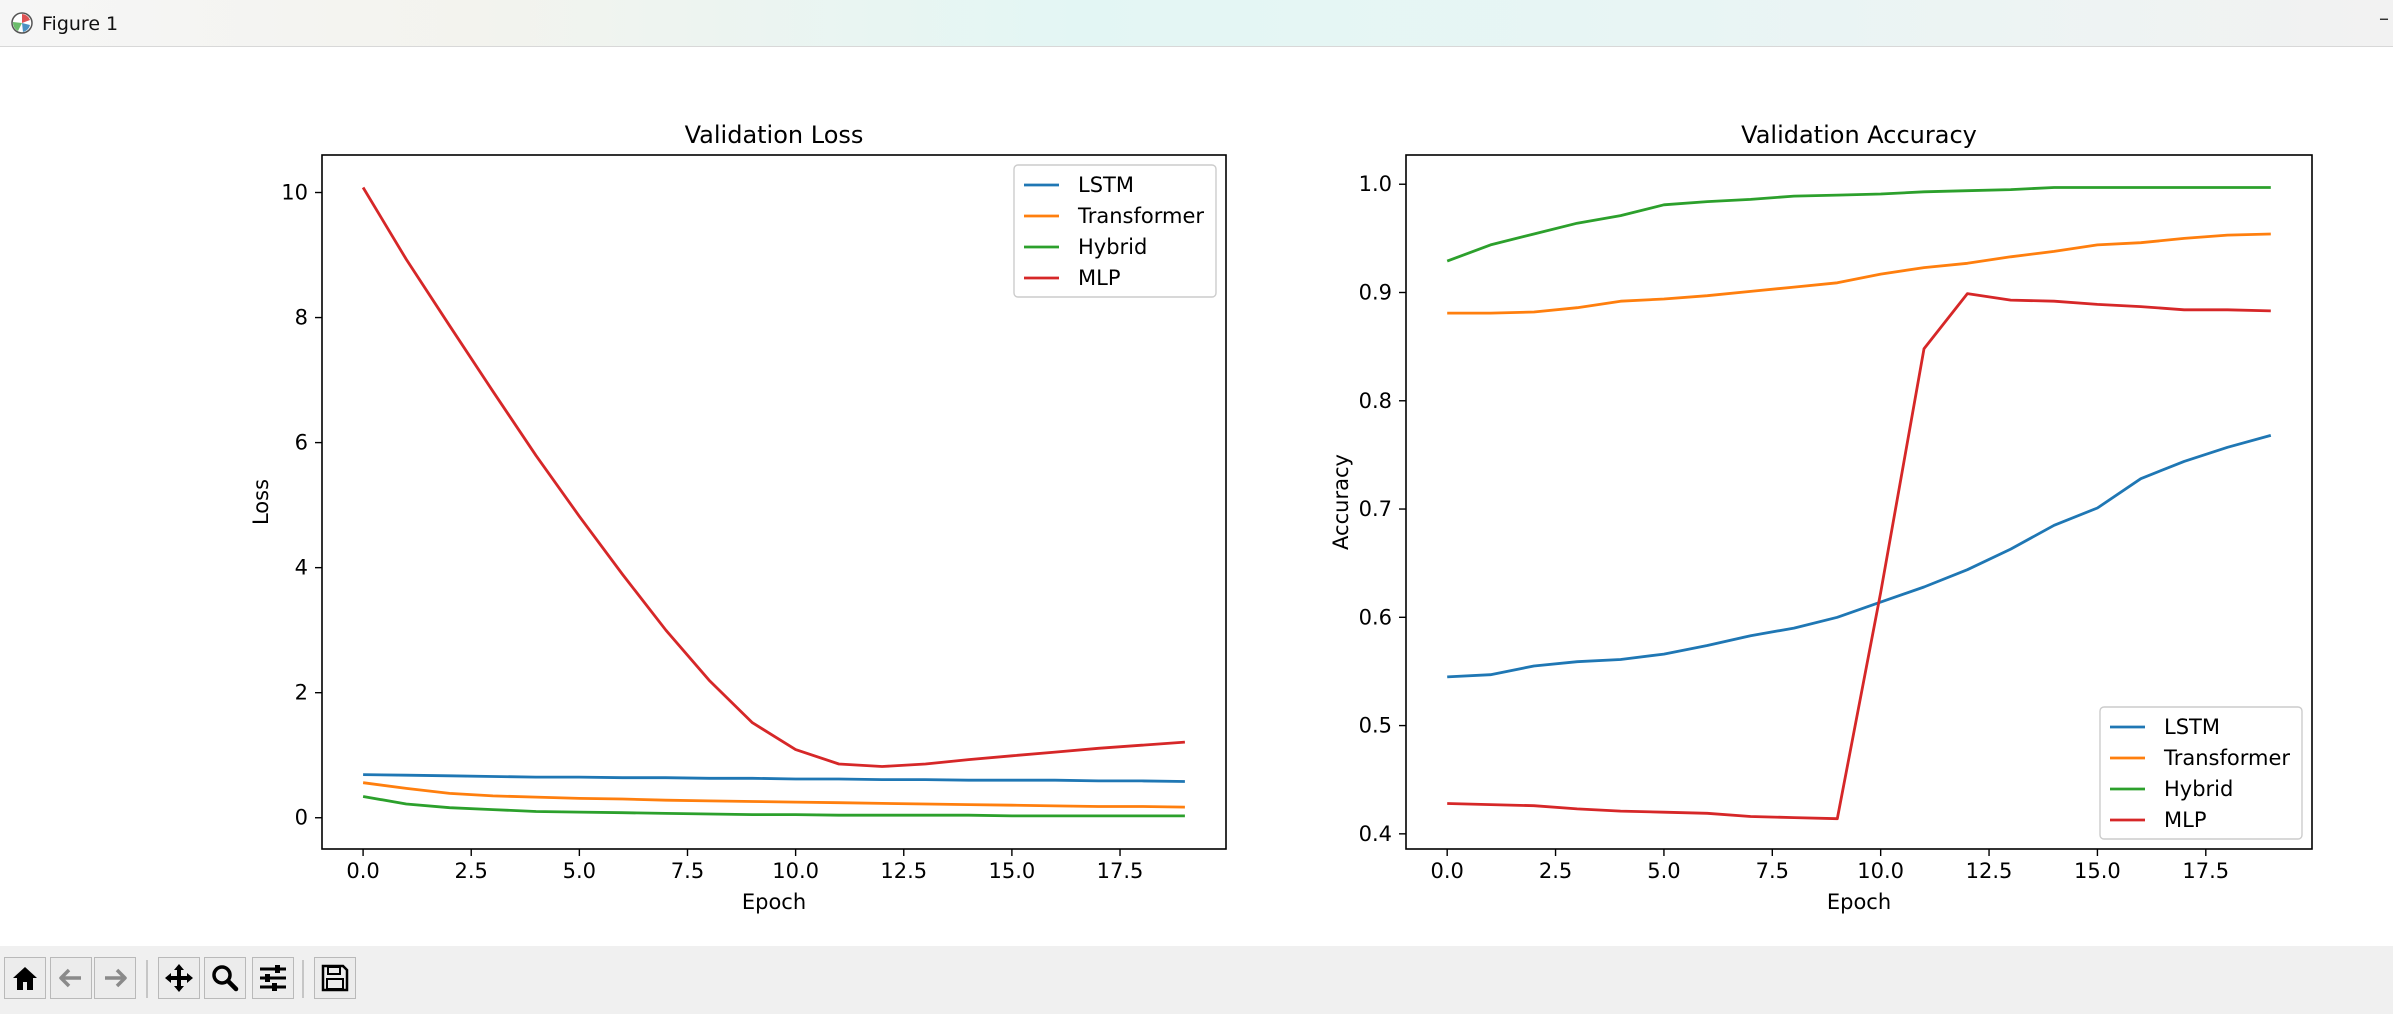  Describe the element at coordinates (1196, 23) in the screenshot. I see `window-title-bar: Figure 1 –` at that location.